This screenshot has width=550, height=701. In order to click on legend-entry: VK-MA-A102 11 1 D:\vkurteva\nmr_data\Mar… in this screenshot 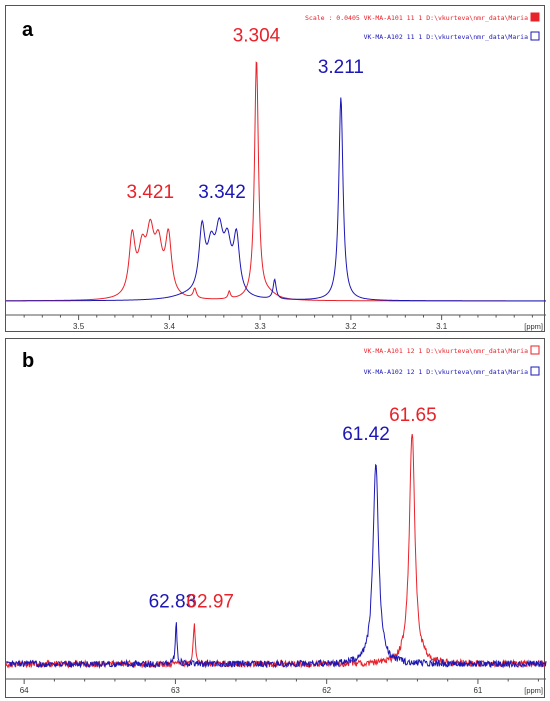, I will do `click(446, 37)`.